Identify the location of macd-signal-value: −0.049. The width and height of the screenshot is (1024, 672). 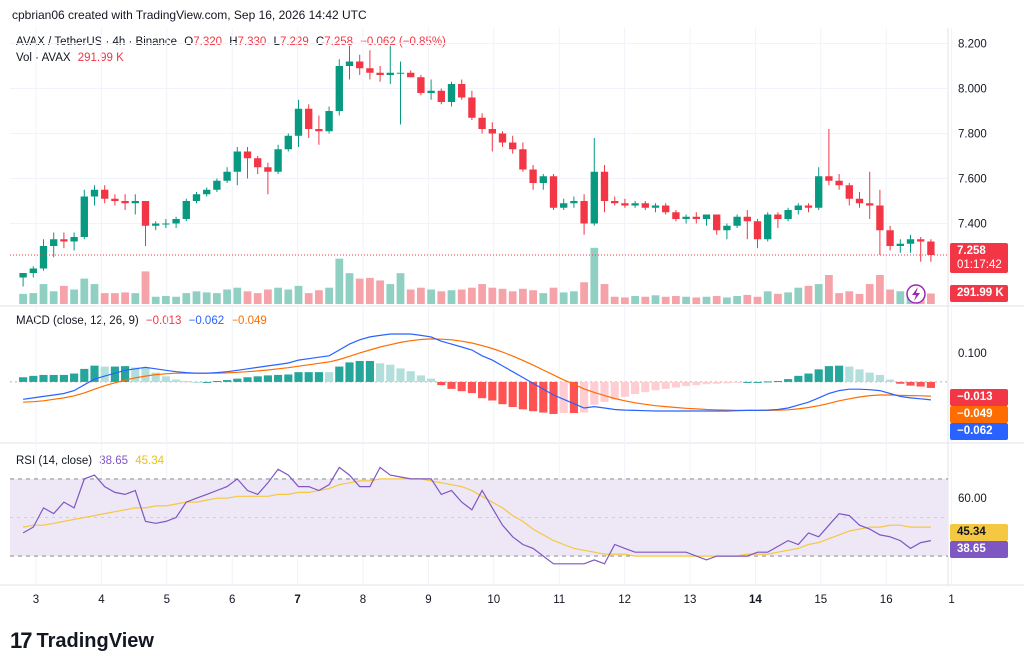
(249, 321).